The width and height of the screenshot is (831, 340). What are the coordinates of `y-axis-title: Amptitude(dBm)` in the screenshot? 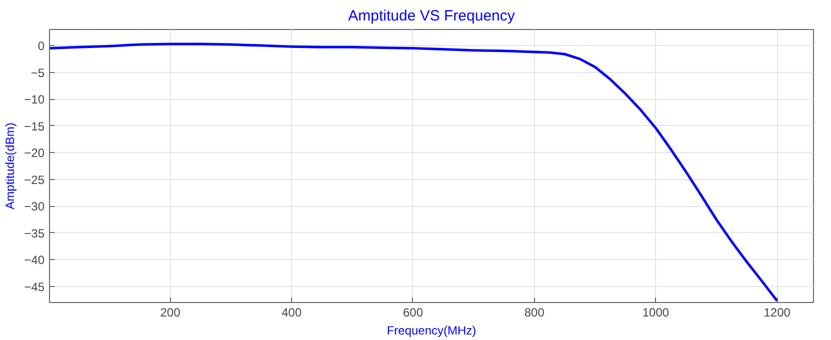 It's located at (10, 166).